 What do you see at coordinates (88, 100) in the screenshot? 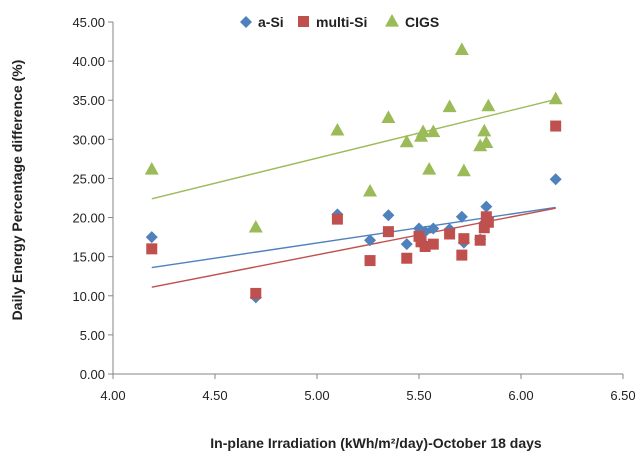
I see `y-tick-label: 35.00` at bounding box center [88, 100].